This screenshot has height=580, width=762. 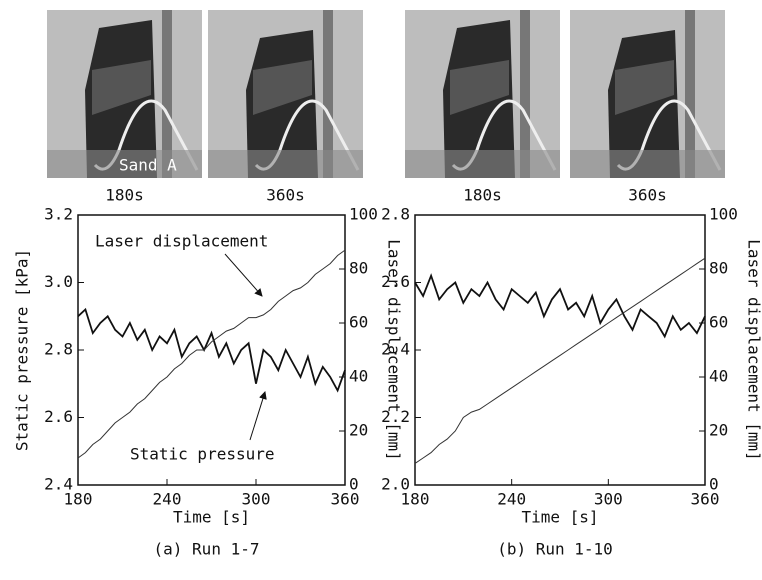 I want to click on photo: Sand A, so click(x=124, y=94).